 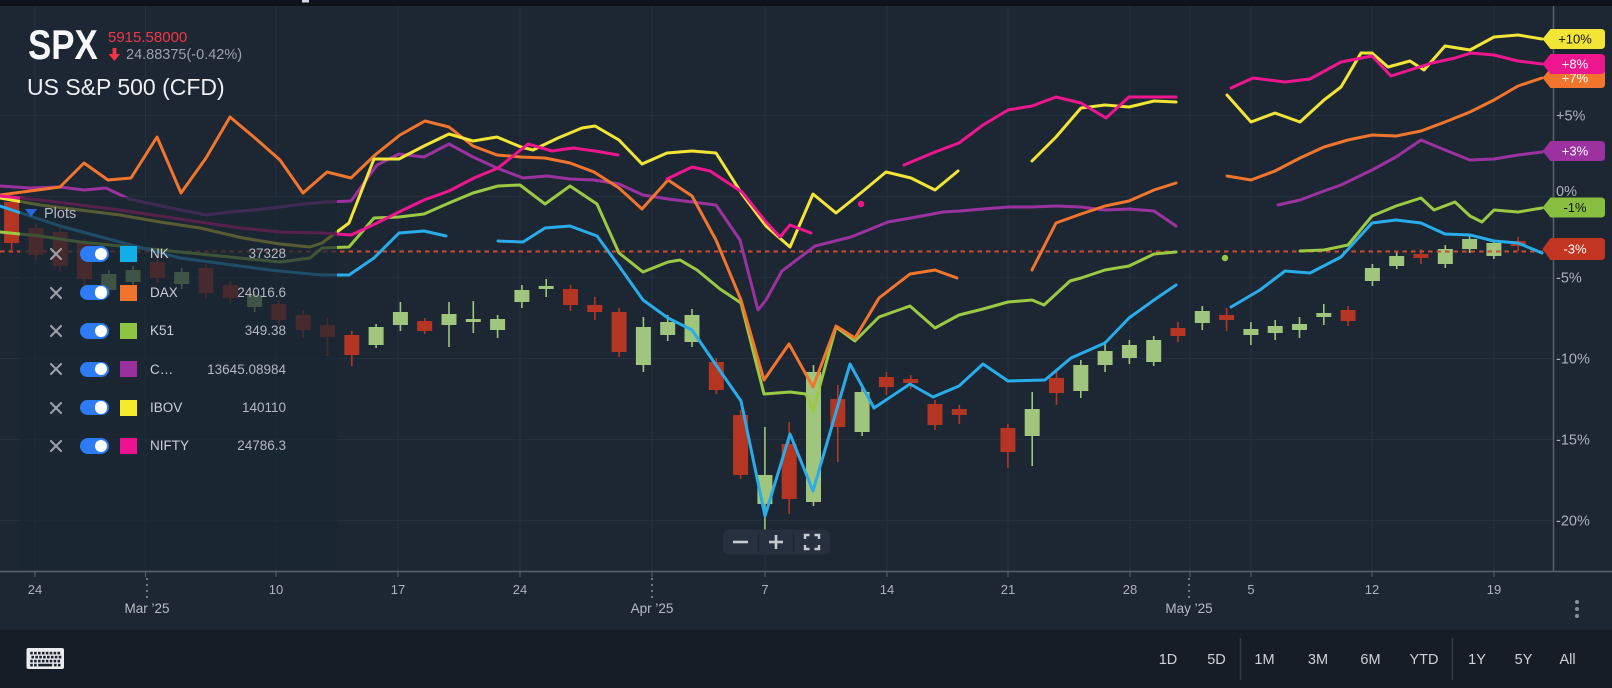 What do you see at coordinates (1573, 441) in the screenshot?
I see `svg-text: -15%` at bounding box center [1573, 441].